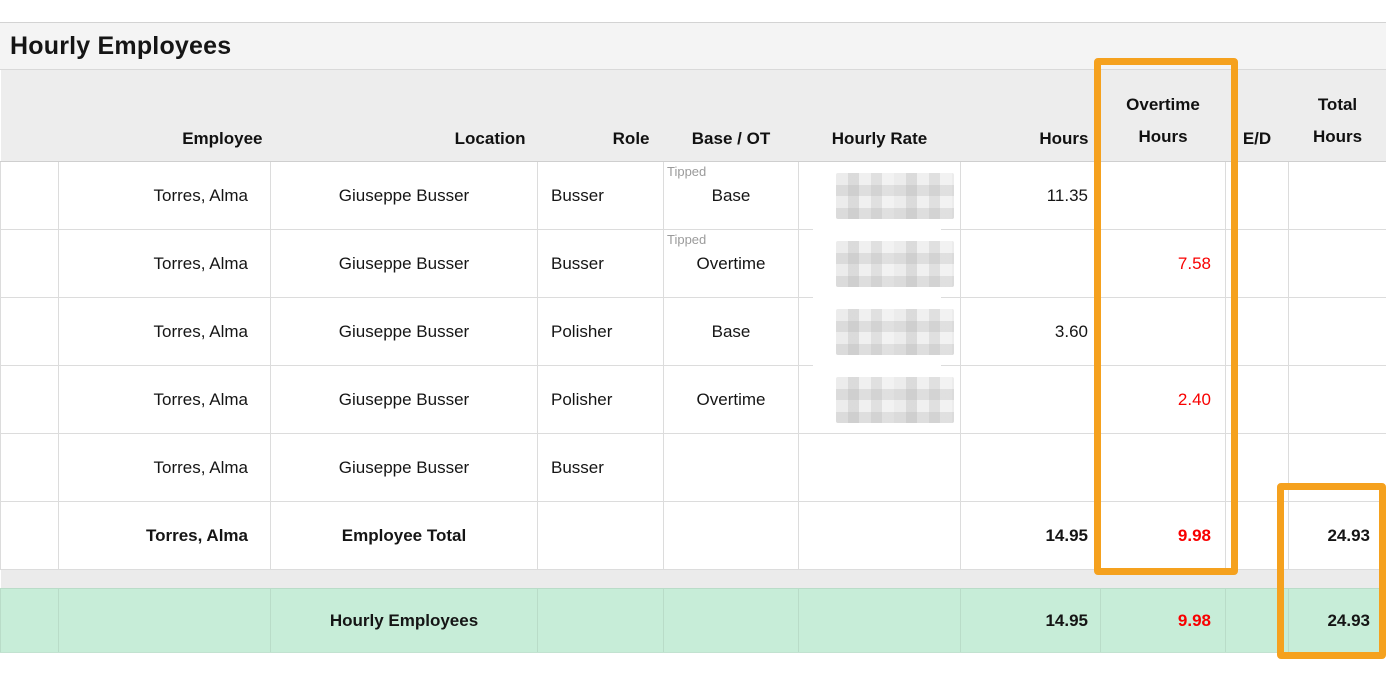 The width and height of the screenshot is (1386, 700). Describe the element at coordinates (1163, 399) in the screenshot. I see `cell-overtime-hours: 2.40` at that location.